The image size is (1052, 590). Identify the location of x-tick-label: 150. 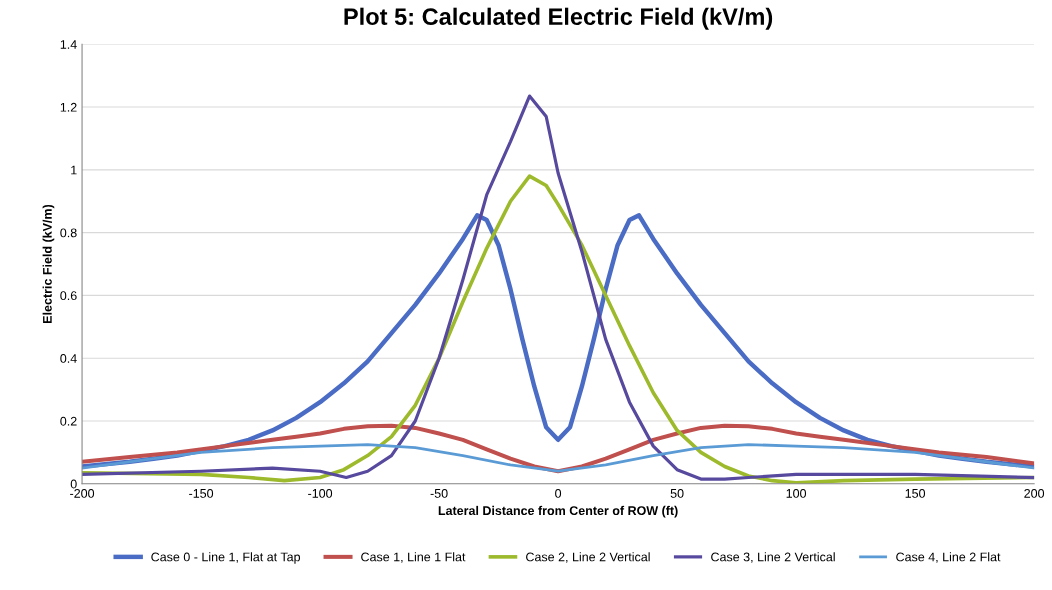
(915, 493).